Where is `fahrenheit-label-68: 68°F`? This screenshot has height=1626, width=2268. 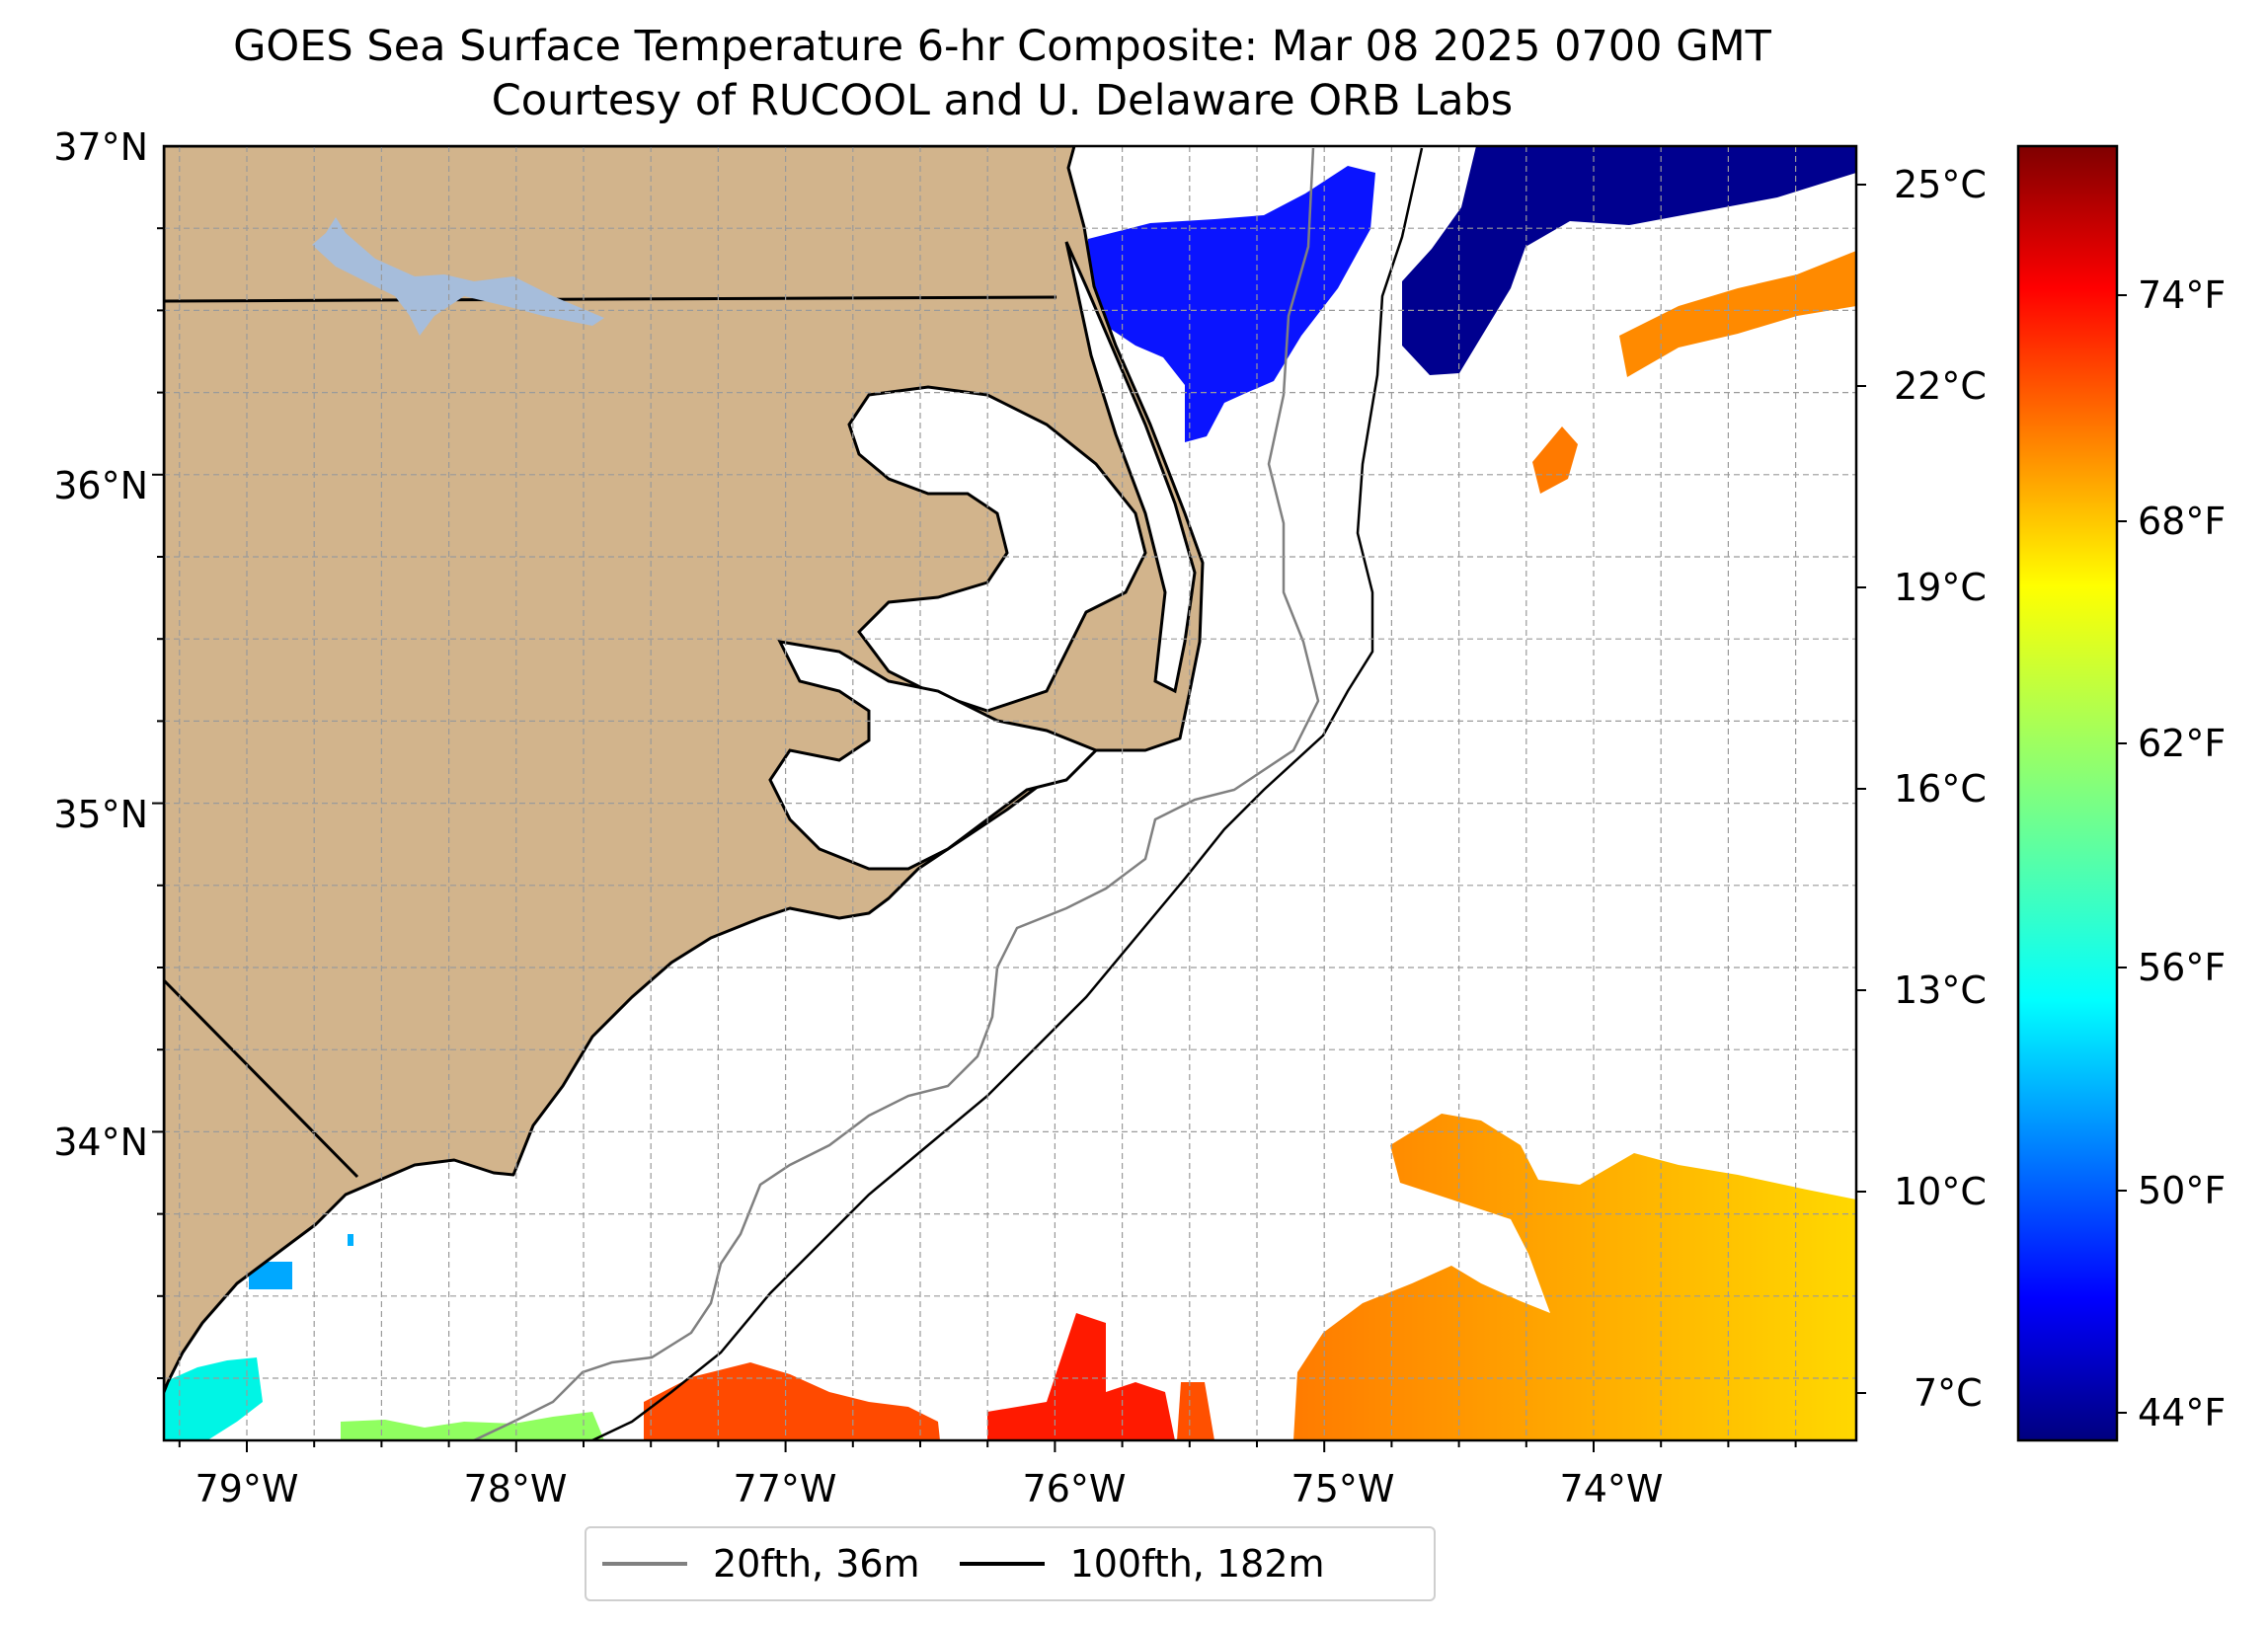
fahrenheit-label-68: 68°F is located at coordinates (2182, 521).